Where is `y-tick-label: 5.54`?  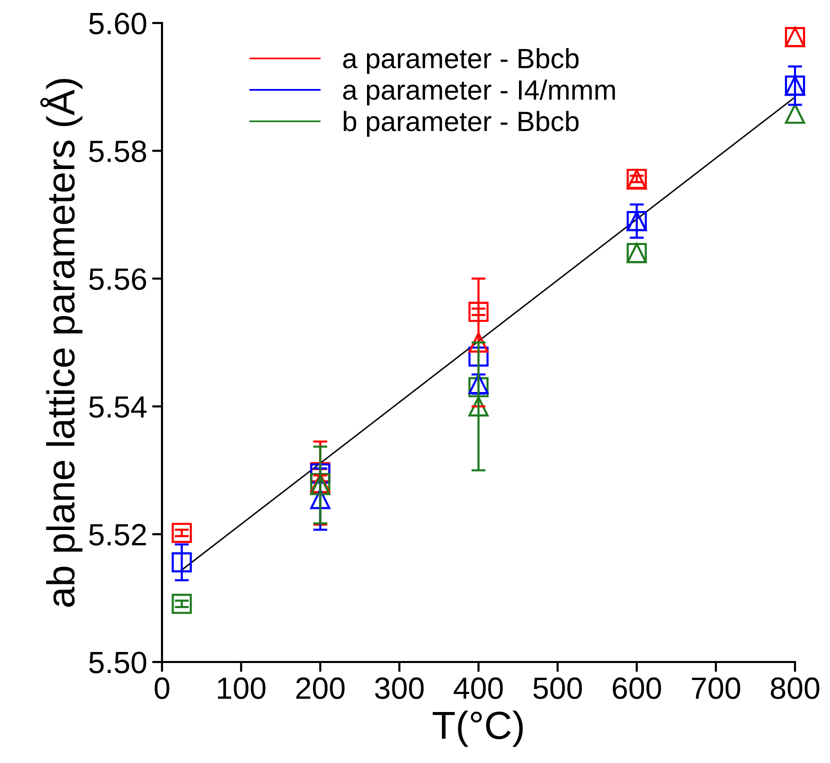
y-tick-label: 5.54 is located at coordinates (118, 407).